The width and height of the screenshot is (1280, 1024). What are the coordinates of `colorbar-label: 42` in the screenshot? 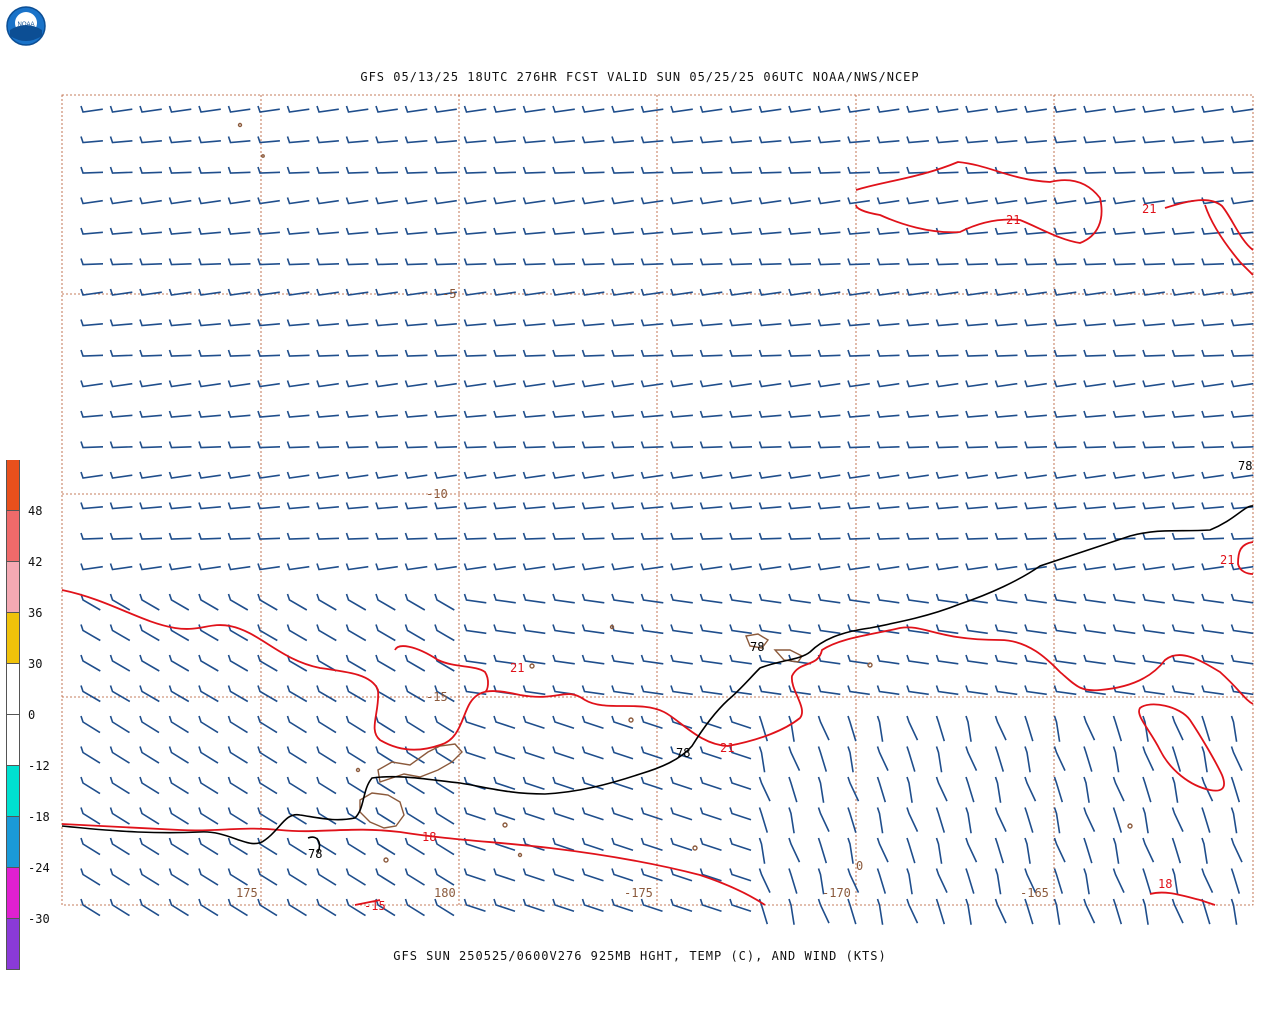 It's located at (35, 562).